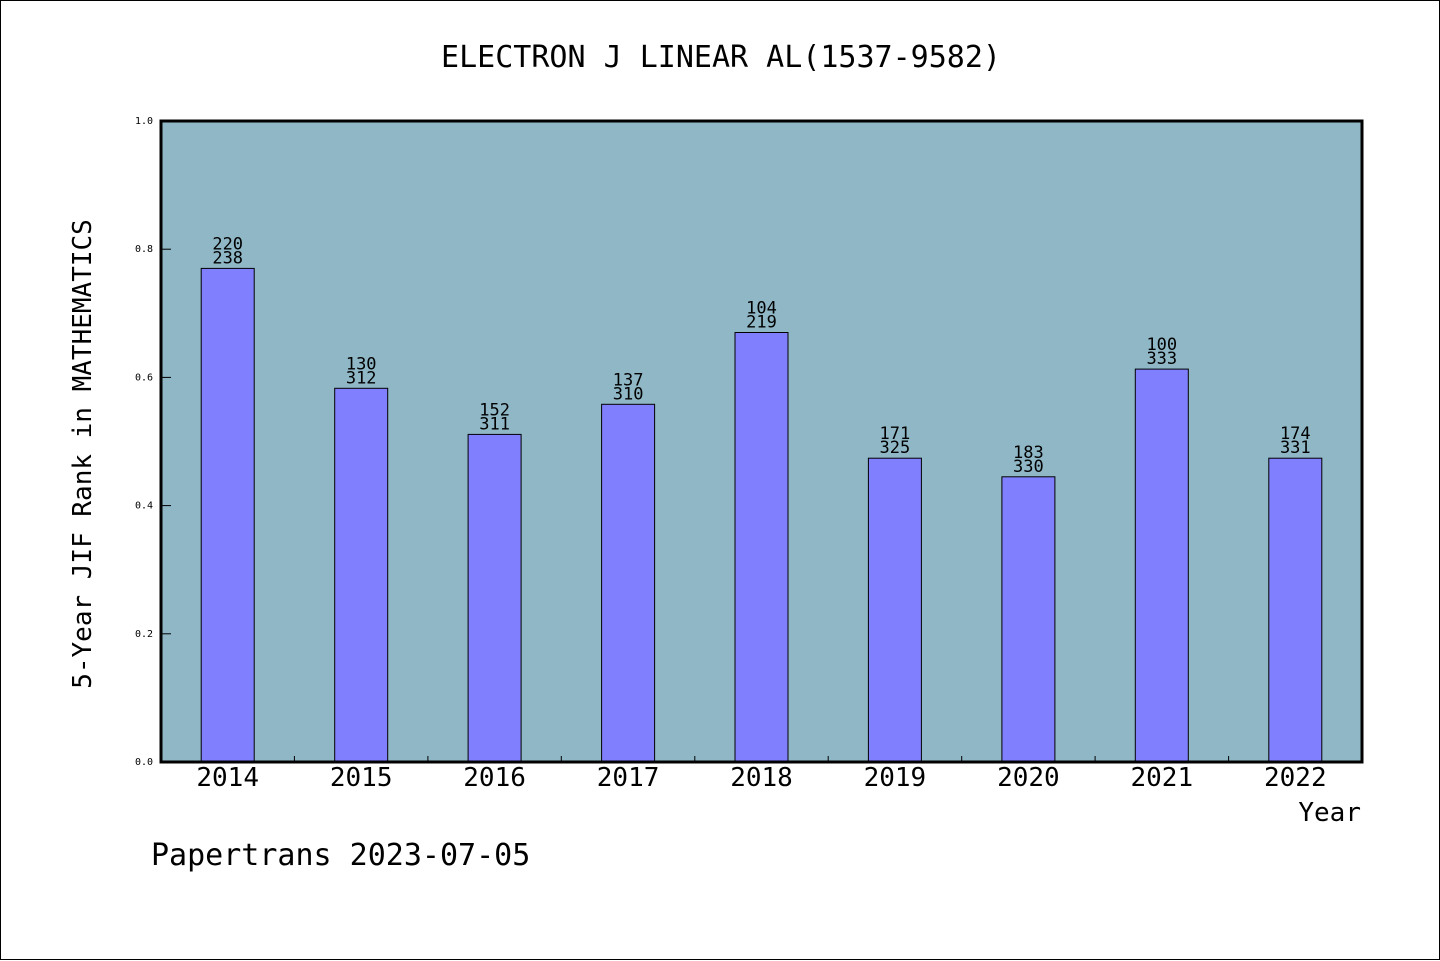 Image resolution: width=1440 pixels, height=961 pixels. What do you see at coordinates (761, 778) in the screenshot?
I see `x-tick-label-2018: 2018` at bounding box center [761, 778].